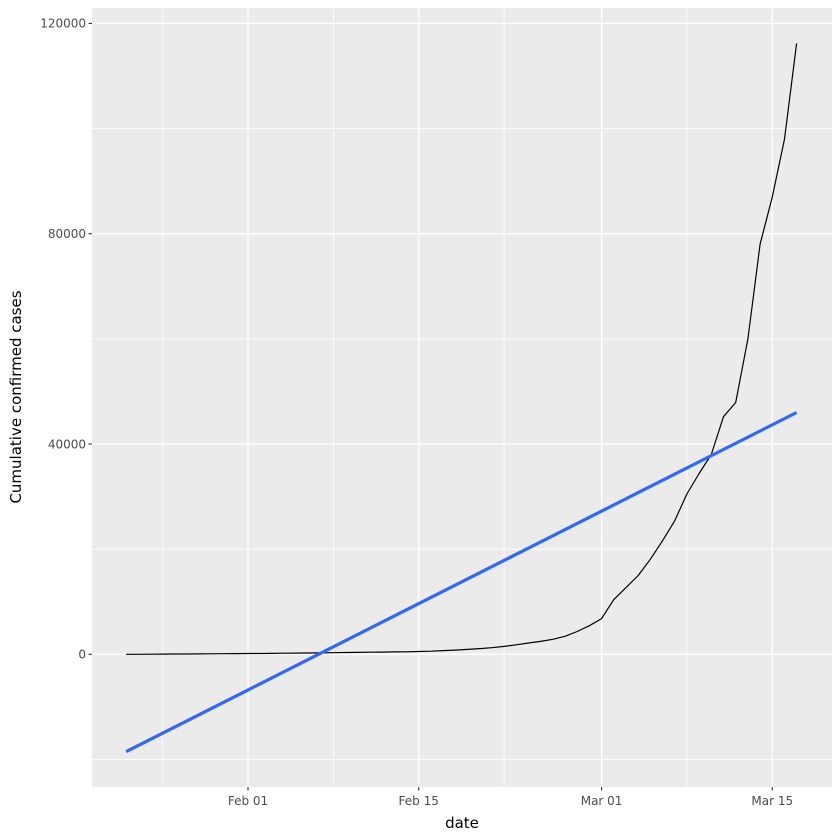 Image resolution: width=840 pixels, height=840 pixels. I want to click on y-tick-label: 120000, so click(63, 24).